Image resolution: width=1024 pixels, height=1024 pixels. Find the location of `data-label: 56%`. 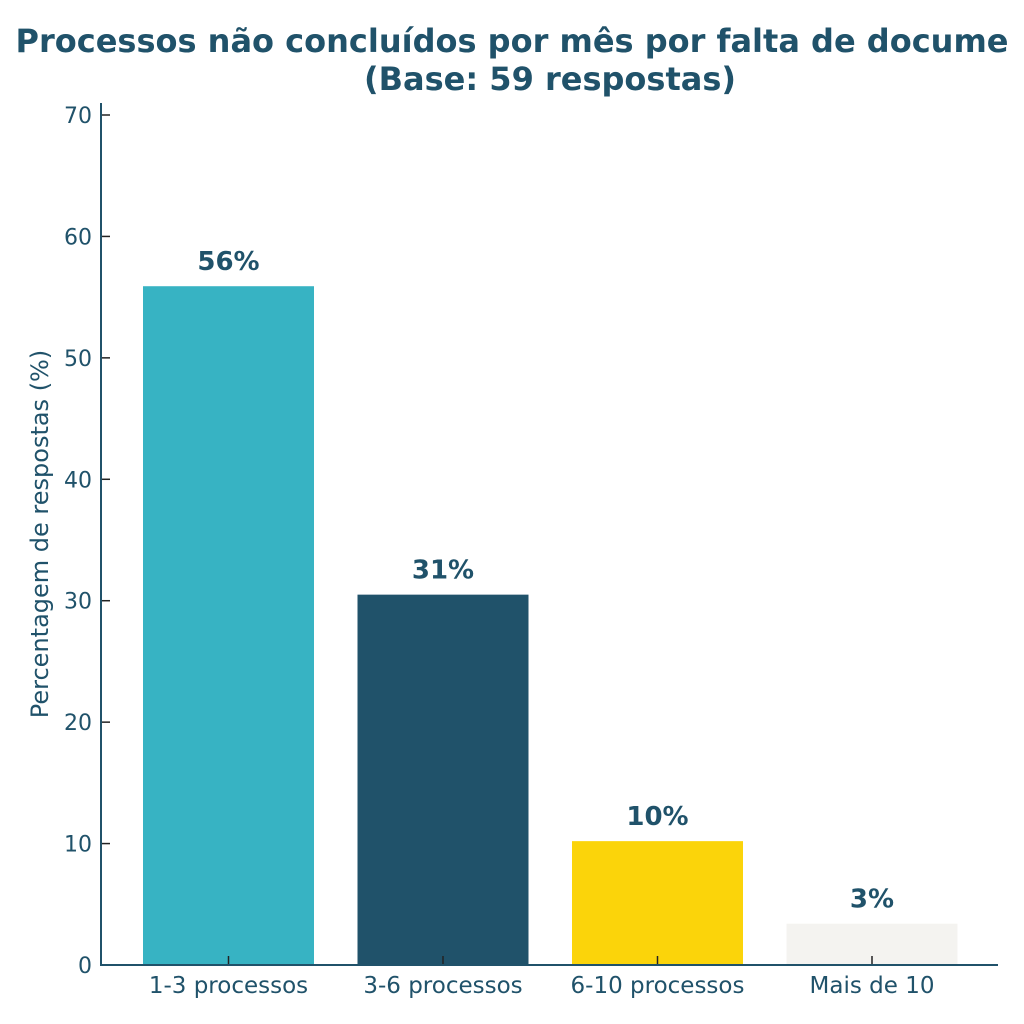

data-label: 56% is located at coordinates (228, 262).